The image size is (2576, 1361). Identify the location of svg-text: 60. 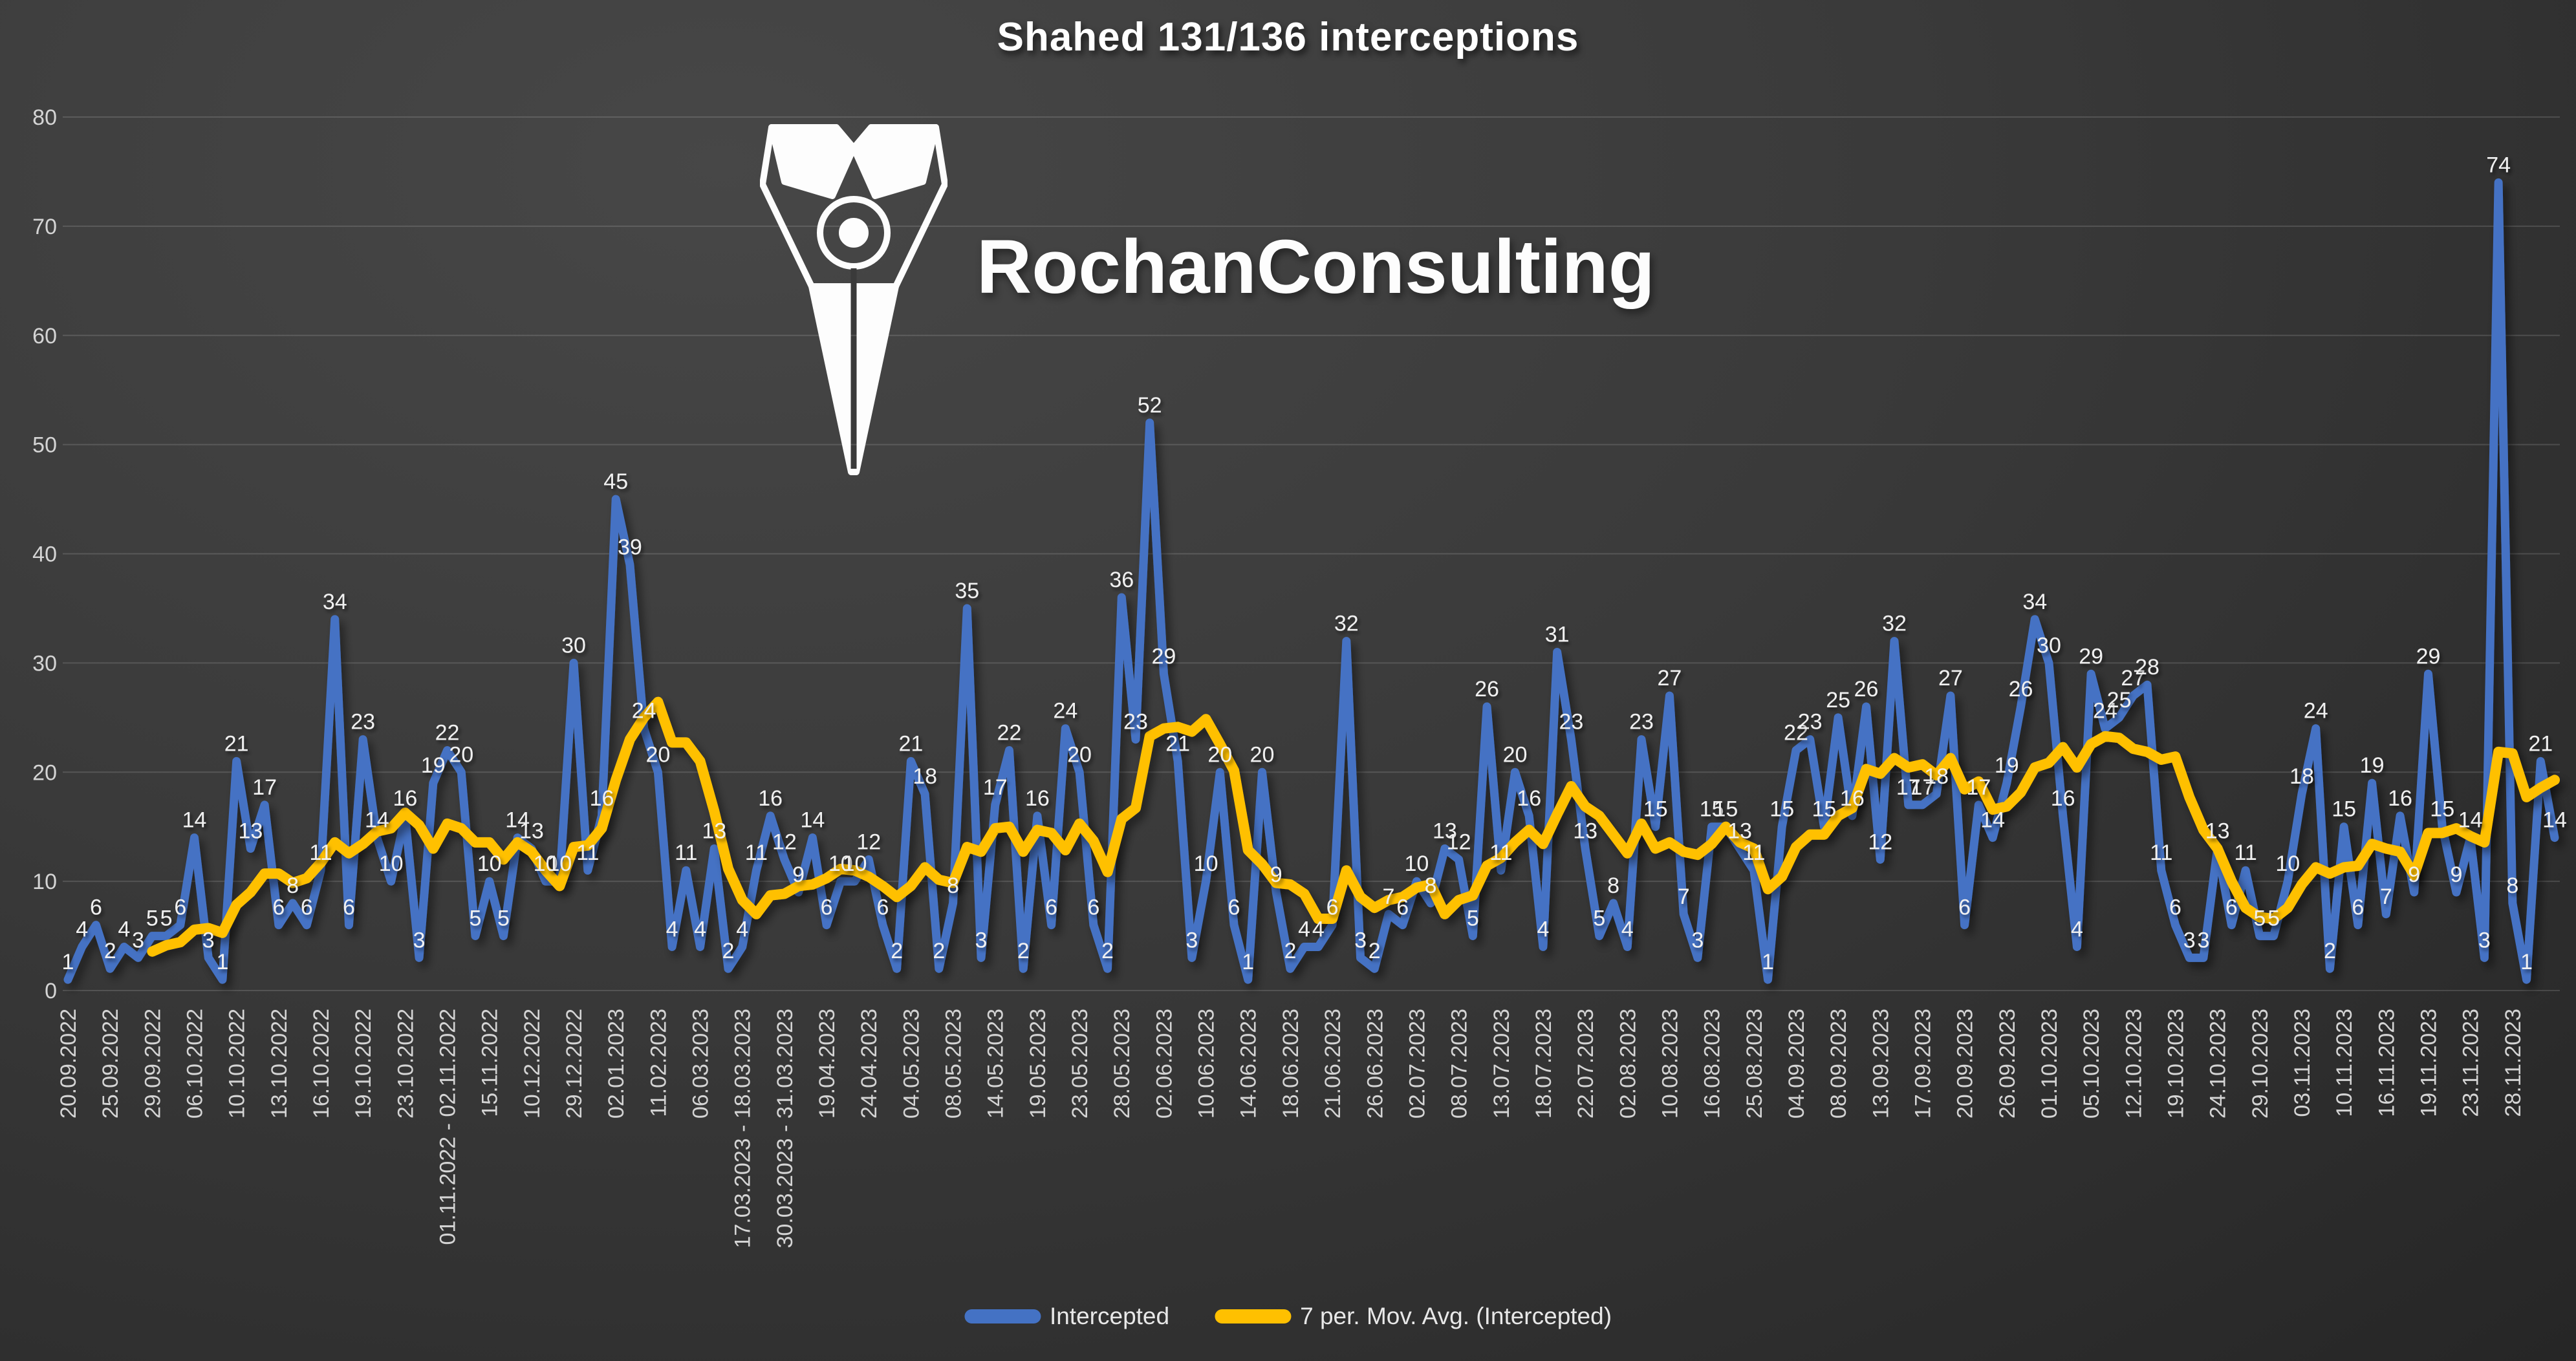
(44, 336).